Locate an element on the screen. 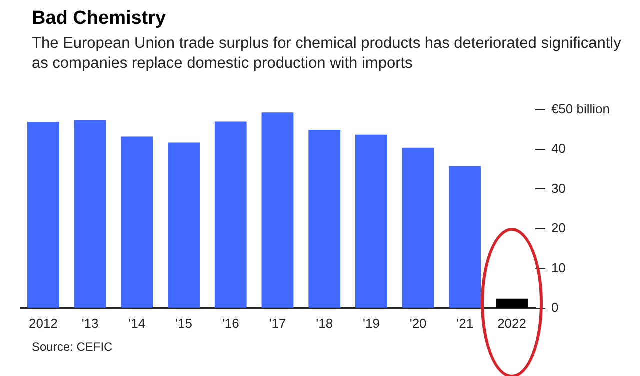 This screenshot has height=376, width=640. y-tick-label: 20 is located at coordinates (558, 228).